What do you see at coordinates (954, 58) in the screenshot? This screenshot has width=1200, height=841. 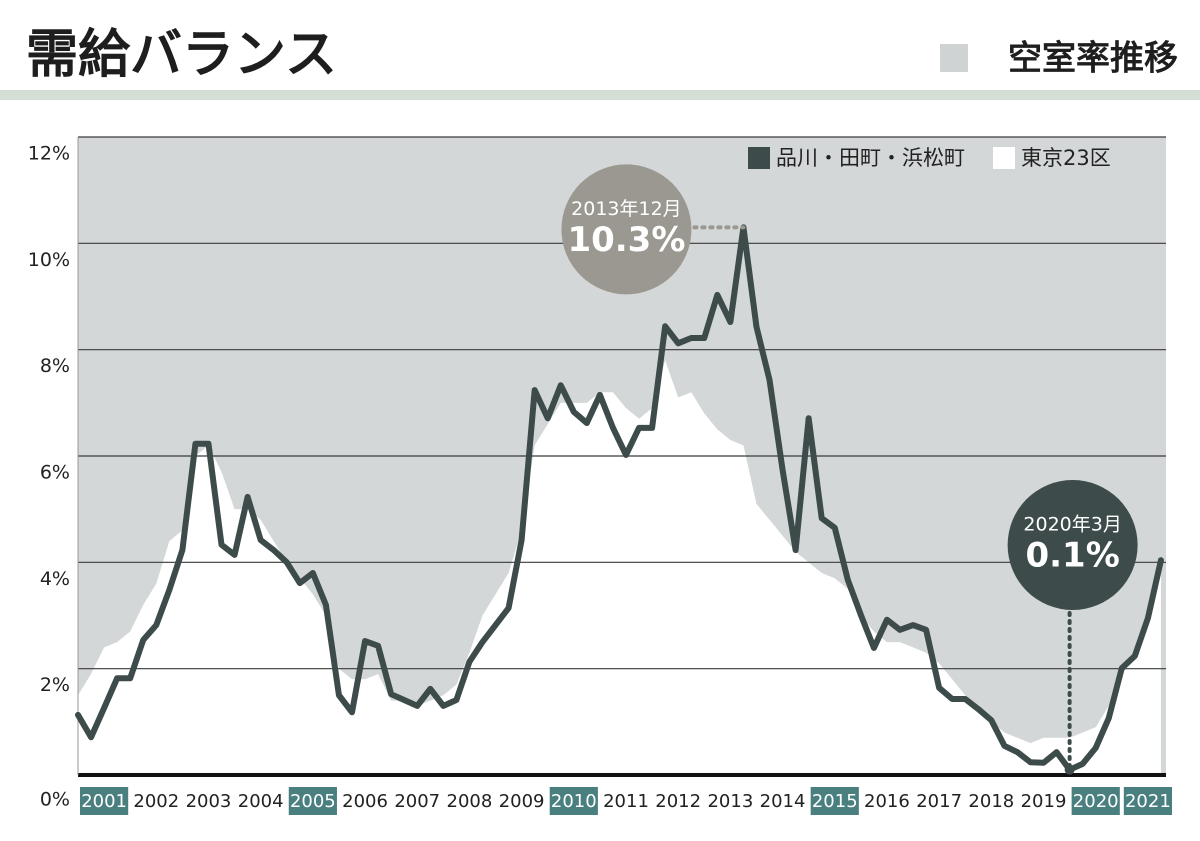 I see `subtitle-swatch` at bounding box center [954, 58].